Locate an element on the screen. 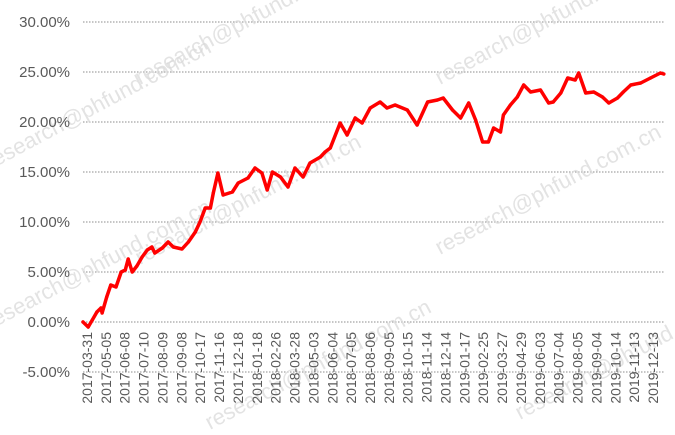  x-tick-label: 2018-01-18 is located at coordinates (257, 368).